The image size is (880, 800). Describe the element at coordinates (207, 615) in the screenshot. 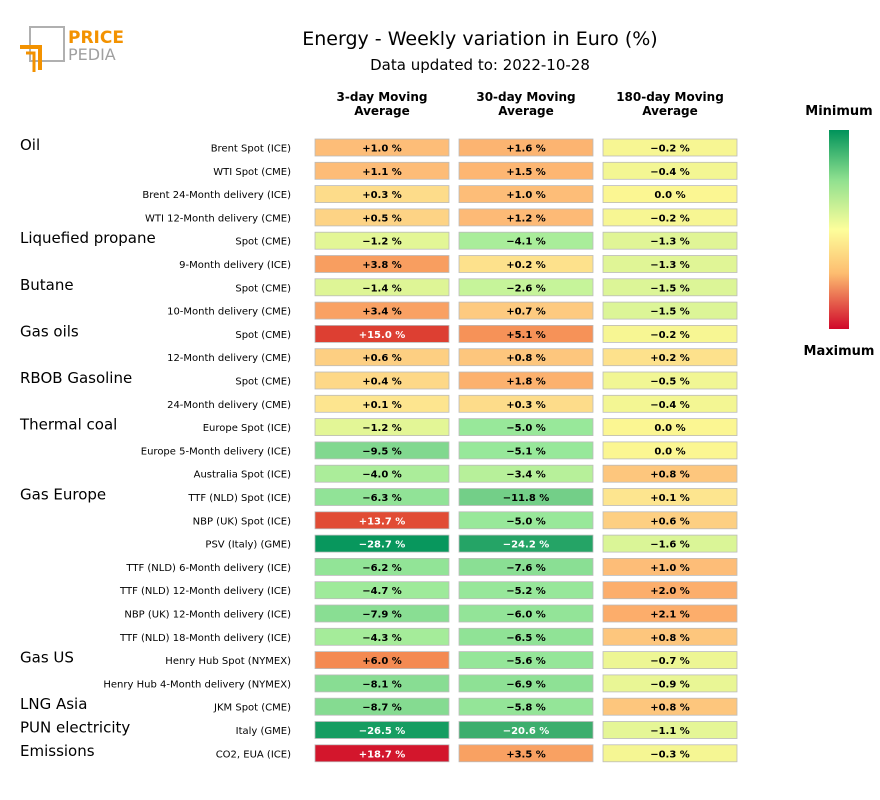

I see `row-label: NBP (UK) 12-Month delivery (ICE)` at that location.